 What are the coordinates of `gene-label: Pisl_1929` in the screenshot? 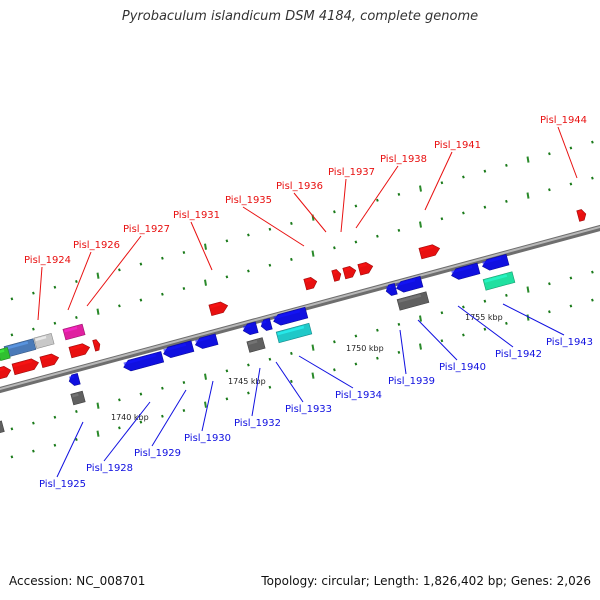 It's located at (157, 453).